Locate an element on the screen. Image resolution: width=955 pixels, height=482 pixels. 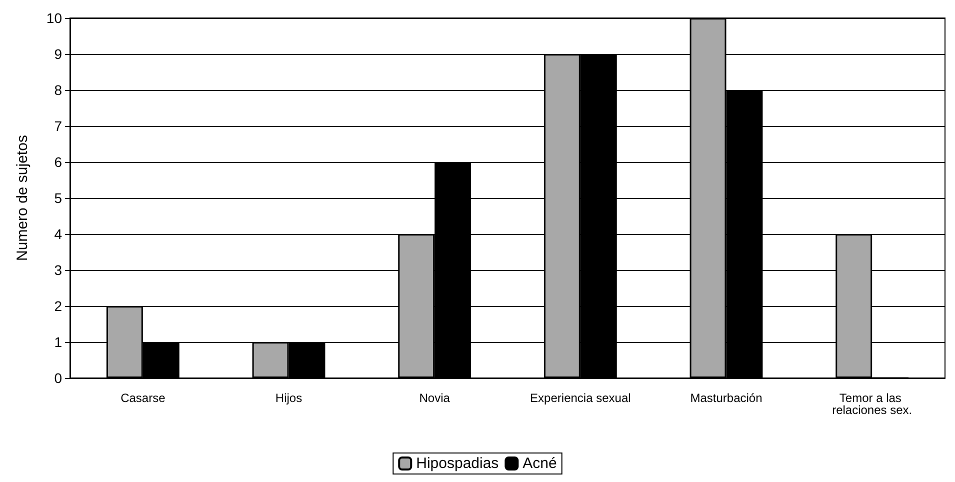
y-tick-label: 6 is located at coordinates (58, 162).